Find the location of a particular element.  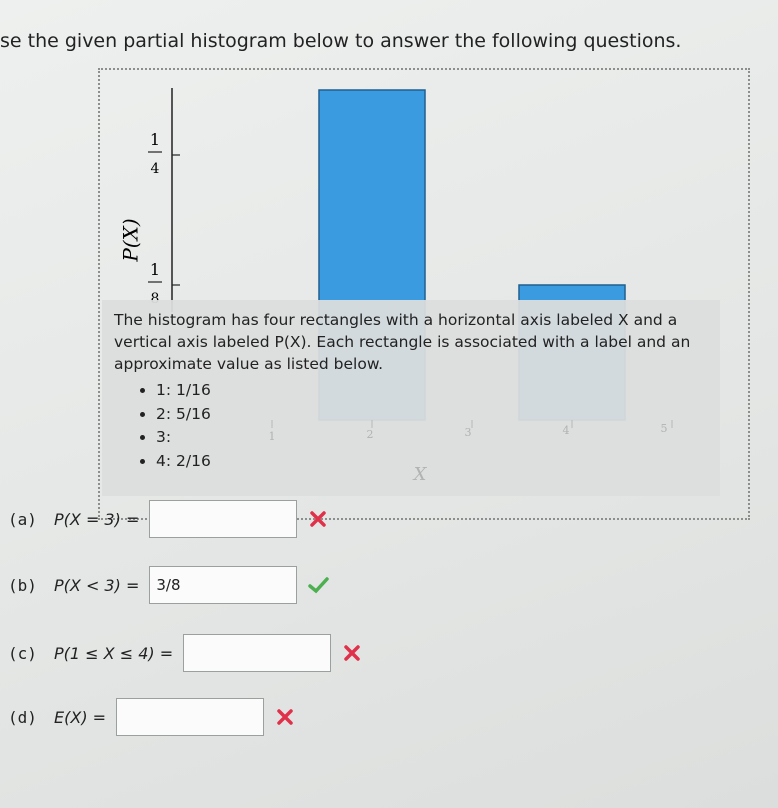

question-expression: E(X) = is located at coordinates (80, 717).